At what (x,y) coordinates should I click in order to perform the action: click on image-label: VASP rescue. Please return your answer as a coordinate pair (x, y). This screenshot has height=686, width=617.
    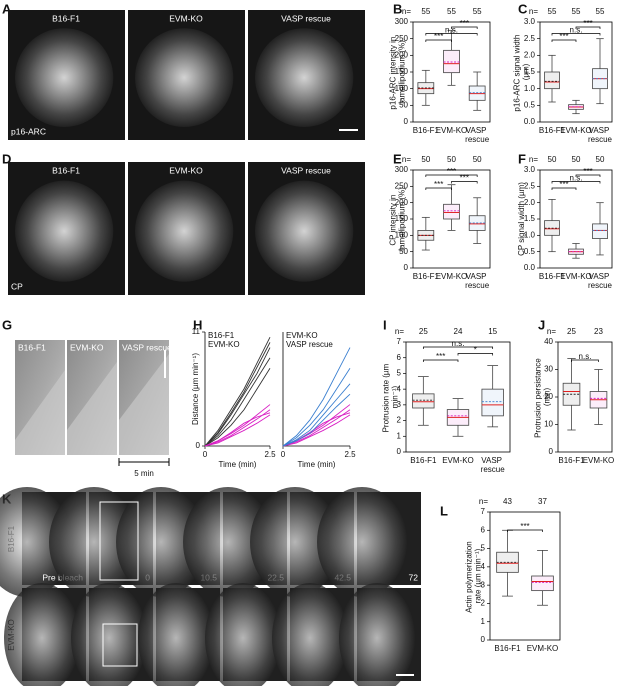
    Looking at the image, I should click on (306, 18).